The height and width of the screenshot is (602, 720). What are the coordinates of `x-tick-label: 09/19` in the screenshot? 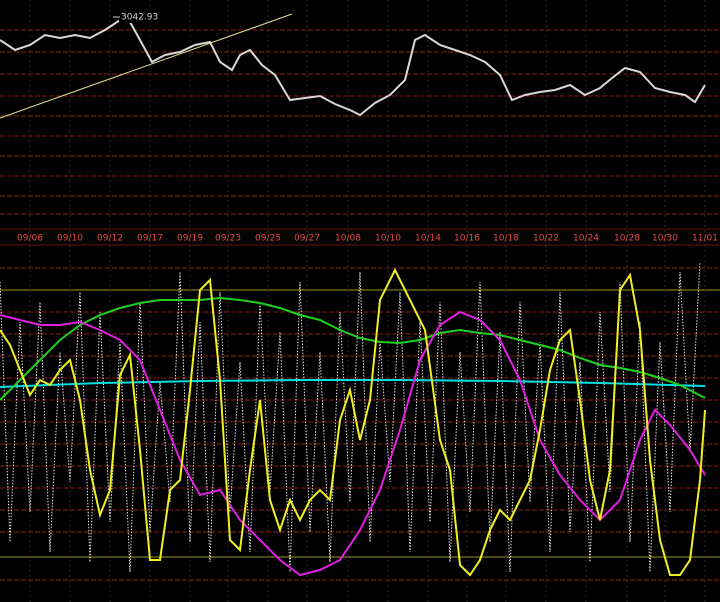 It's located at (190, 239).